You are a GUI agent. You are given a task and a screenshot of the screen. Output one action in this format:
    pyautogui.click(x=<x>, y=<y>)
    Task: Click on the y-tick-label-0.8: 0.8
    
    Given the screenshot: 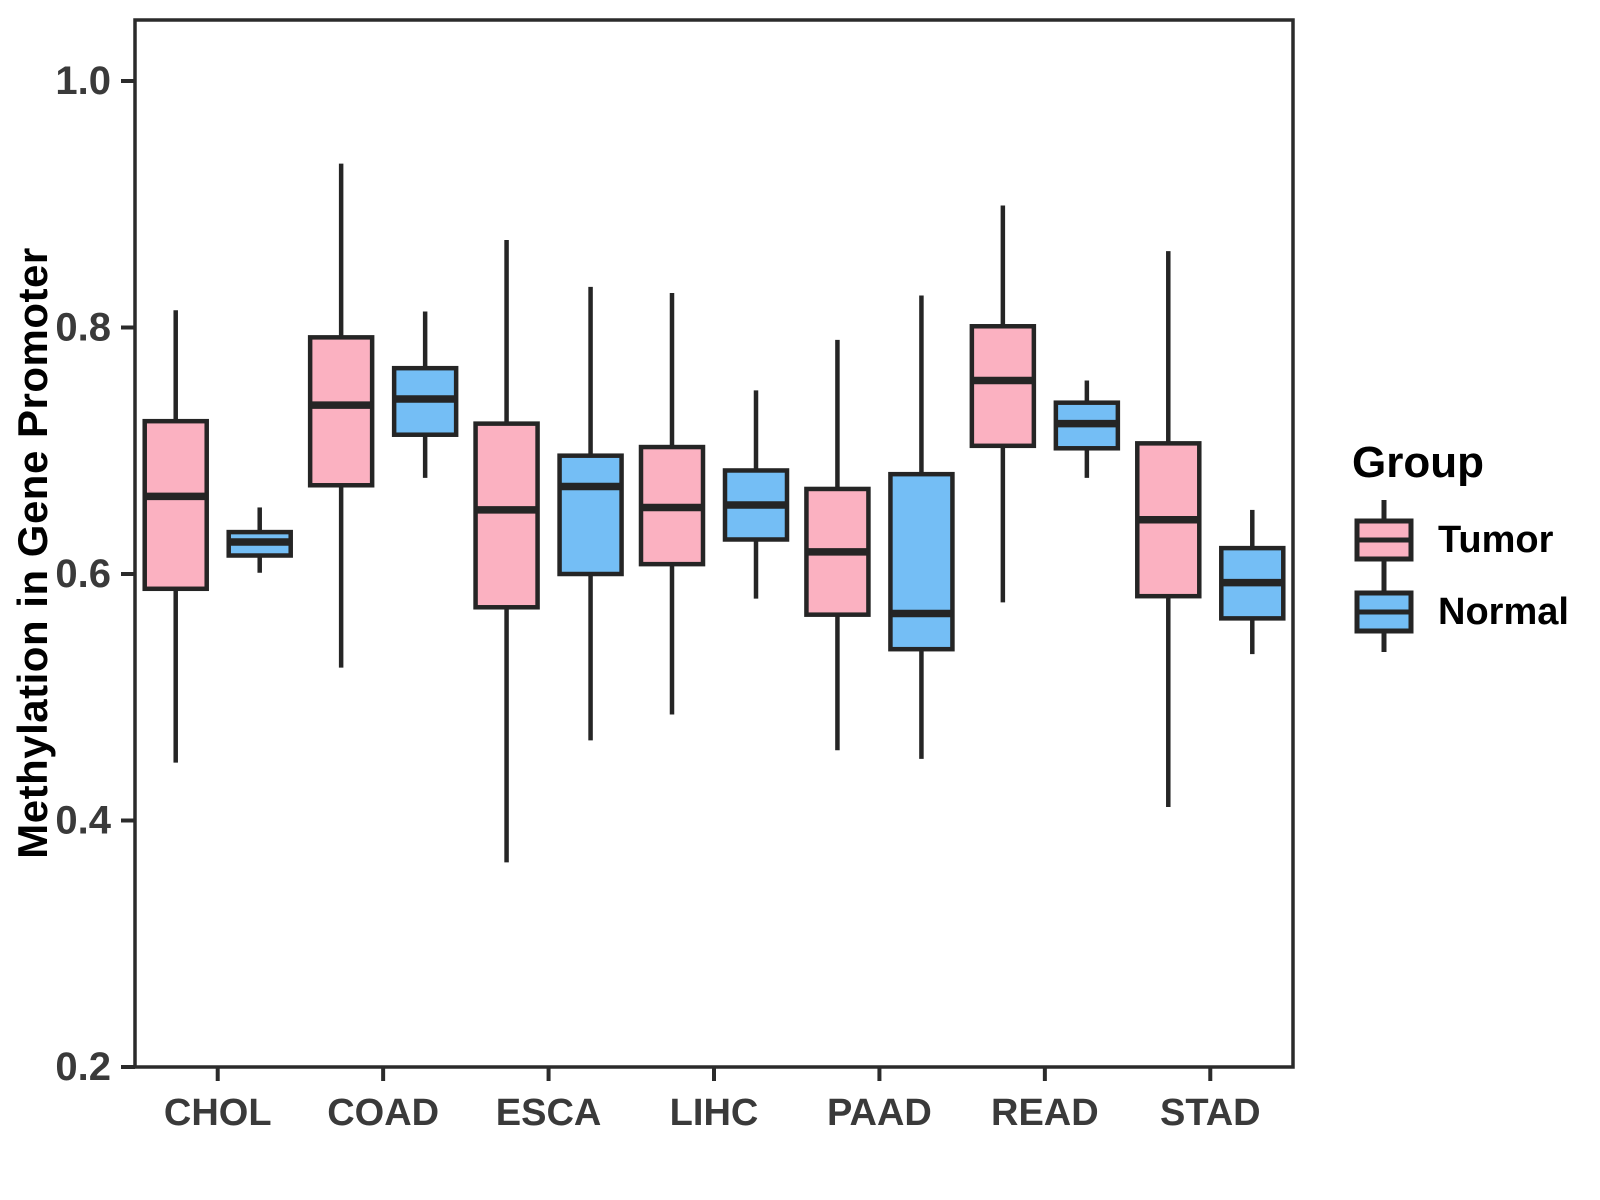 What is the action you would take?
    pyautogui.click(x=83, y=328)
    